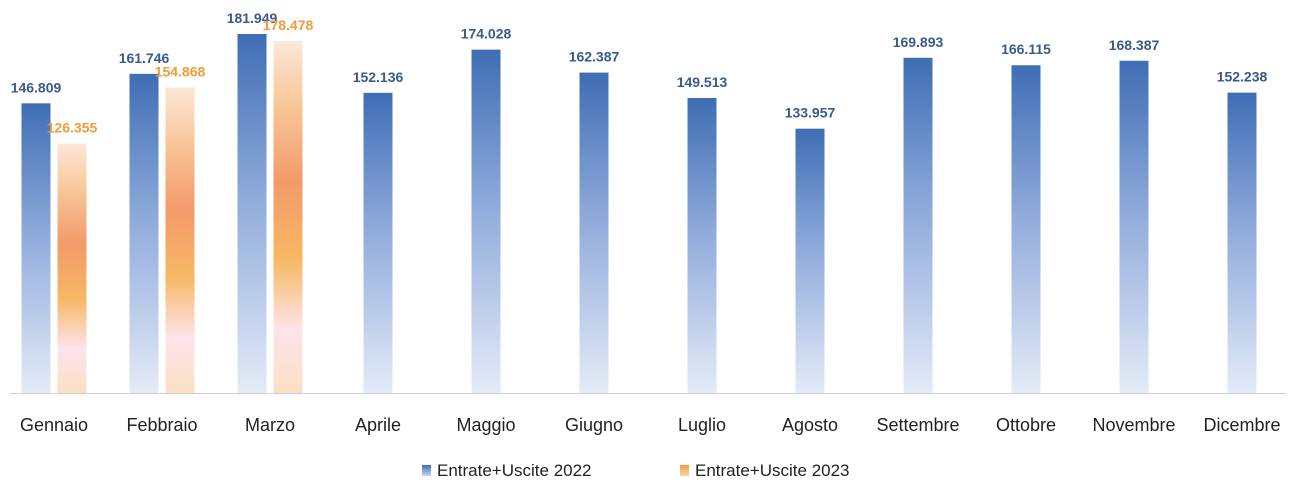 Image resolution: width=1296 pixels, height=483 pixels. Describe the element at coordinates (144, 233) in the screenshot. I see `bar-2022-febbraio` at that location.